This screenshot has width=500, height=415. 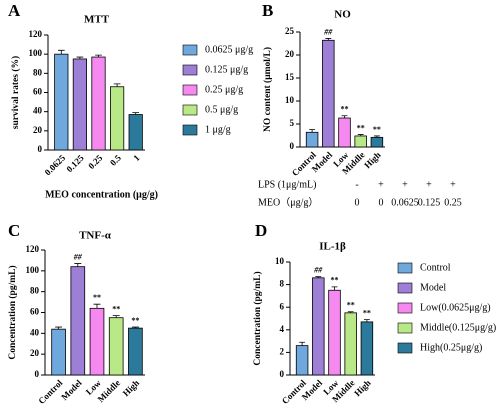 I want to click on x-tick-label: 1, so click(x=136, y=157).